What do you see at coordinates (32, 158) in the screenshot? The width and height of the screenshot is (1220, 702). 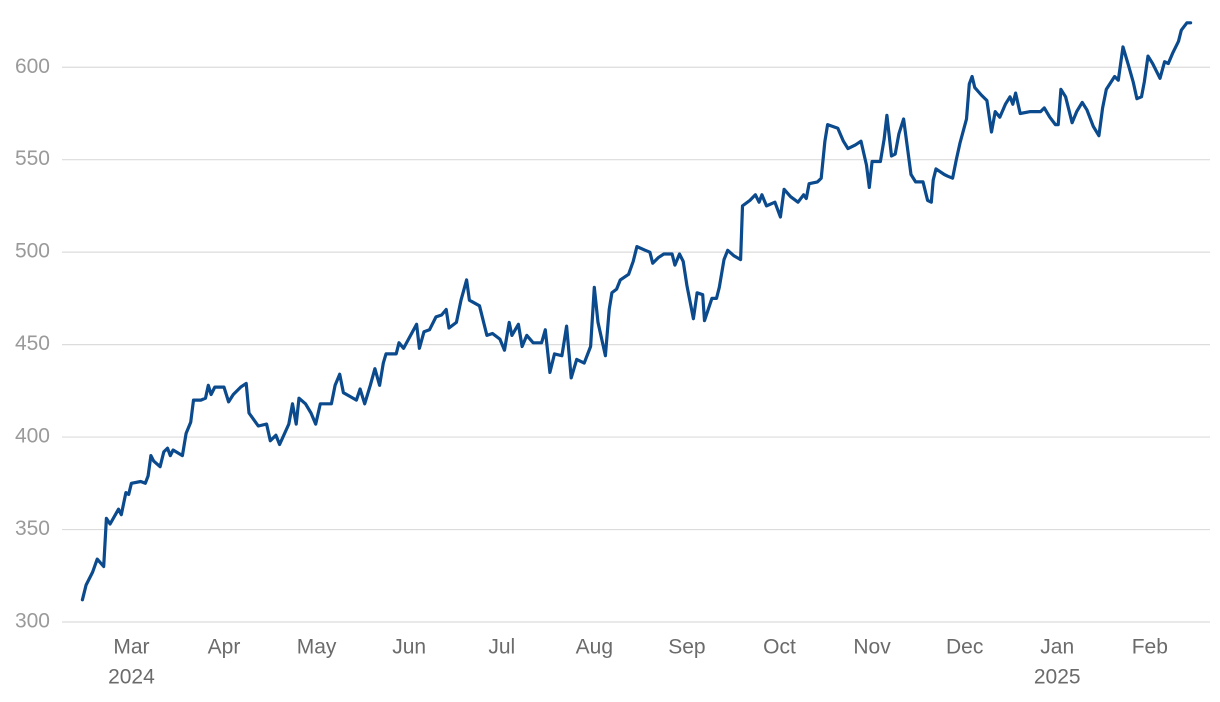 I see `y-tick-label: 550` at bounding box center [32, 158].